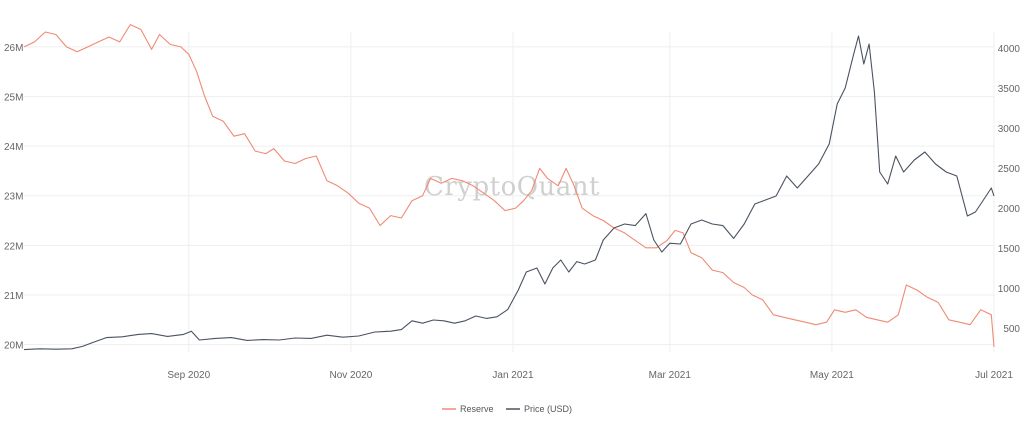  Describe the element at coordinates (1009, 89) in the screenshot. I see `right-tick-label: 3500` at that location.